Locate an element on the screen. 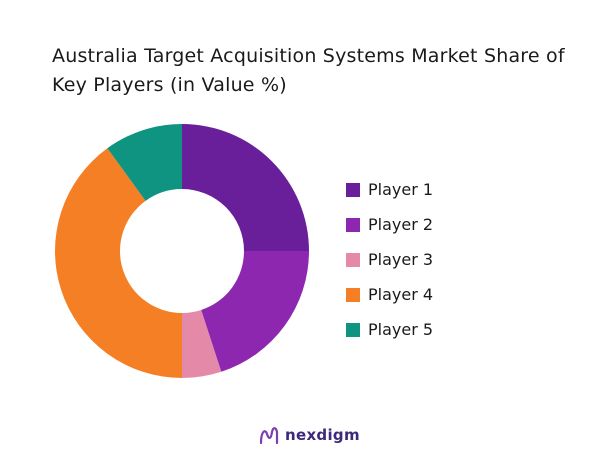 The width and height of the screenshot is (602, 451). legend-item-player-4: Player 4 is located at coordinates (389, 294).